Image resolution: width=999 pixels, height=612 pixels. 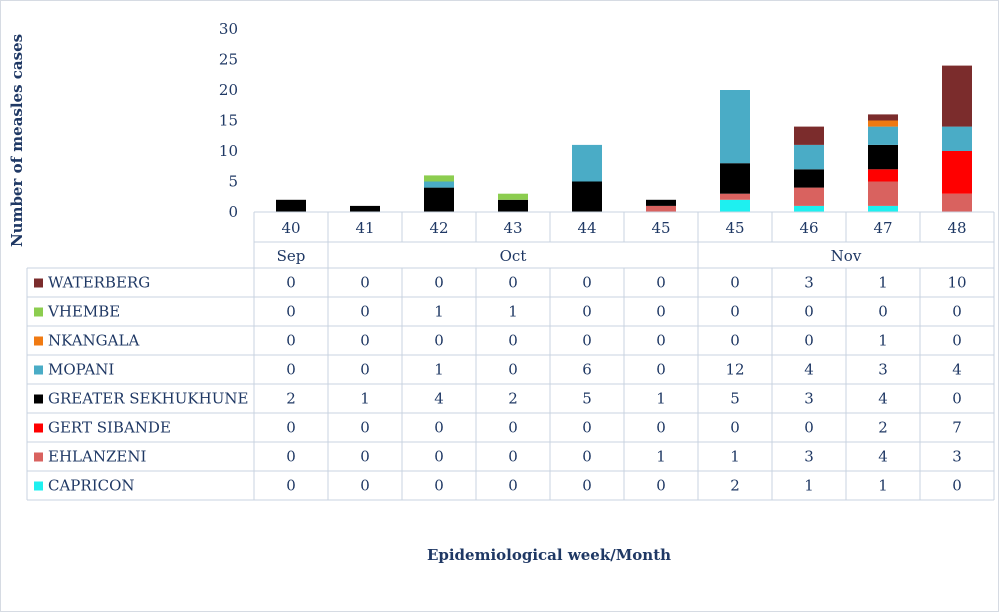 I want to click on y-tick-label: 15, so click(x=228, y=121).